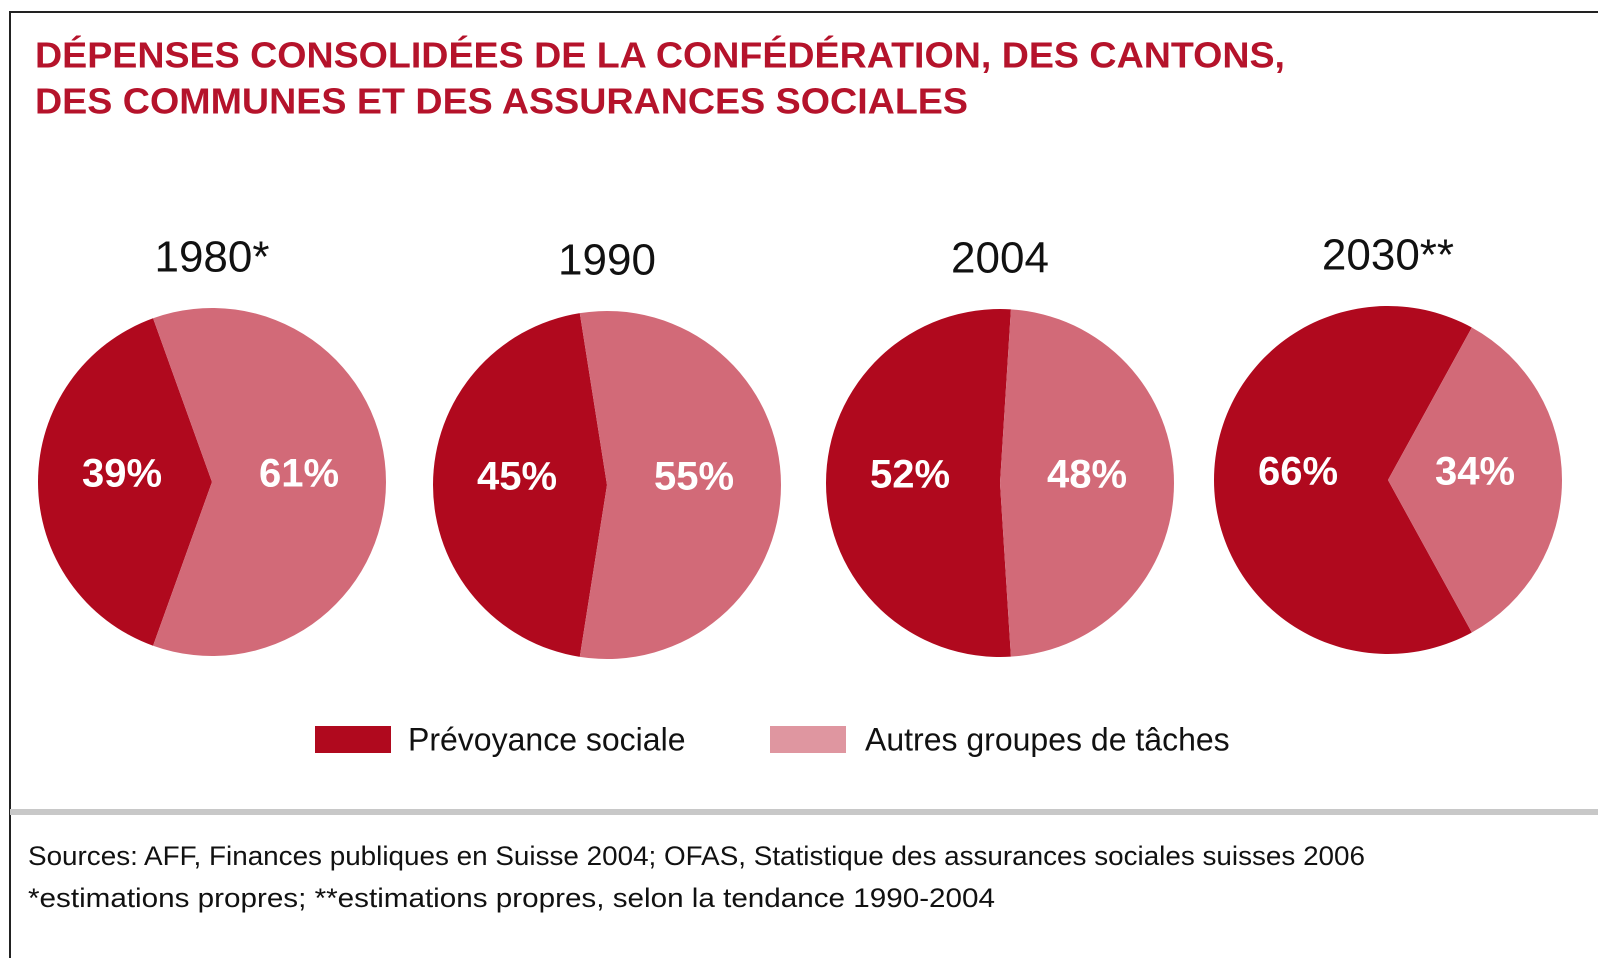  I want to click on data-label: 34%, so click(1475, 472).